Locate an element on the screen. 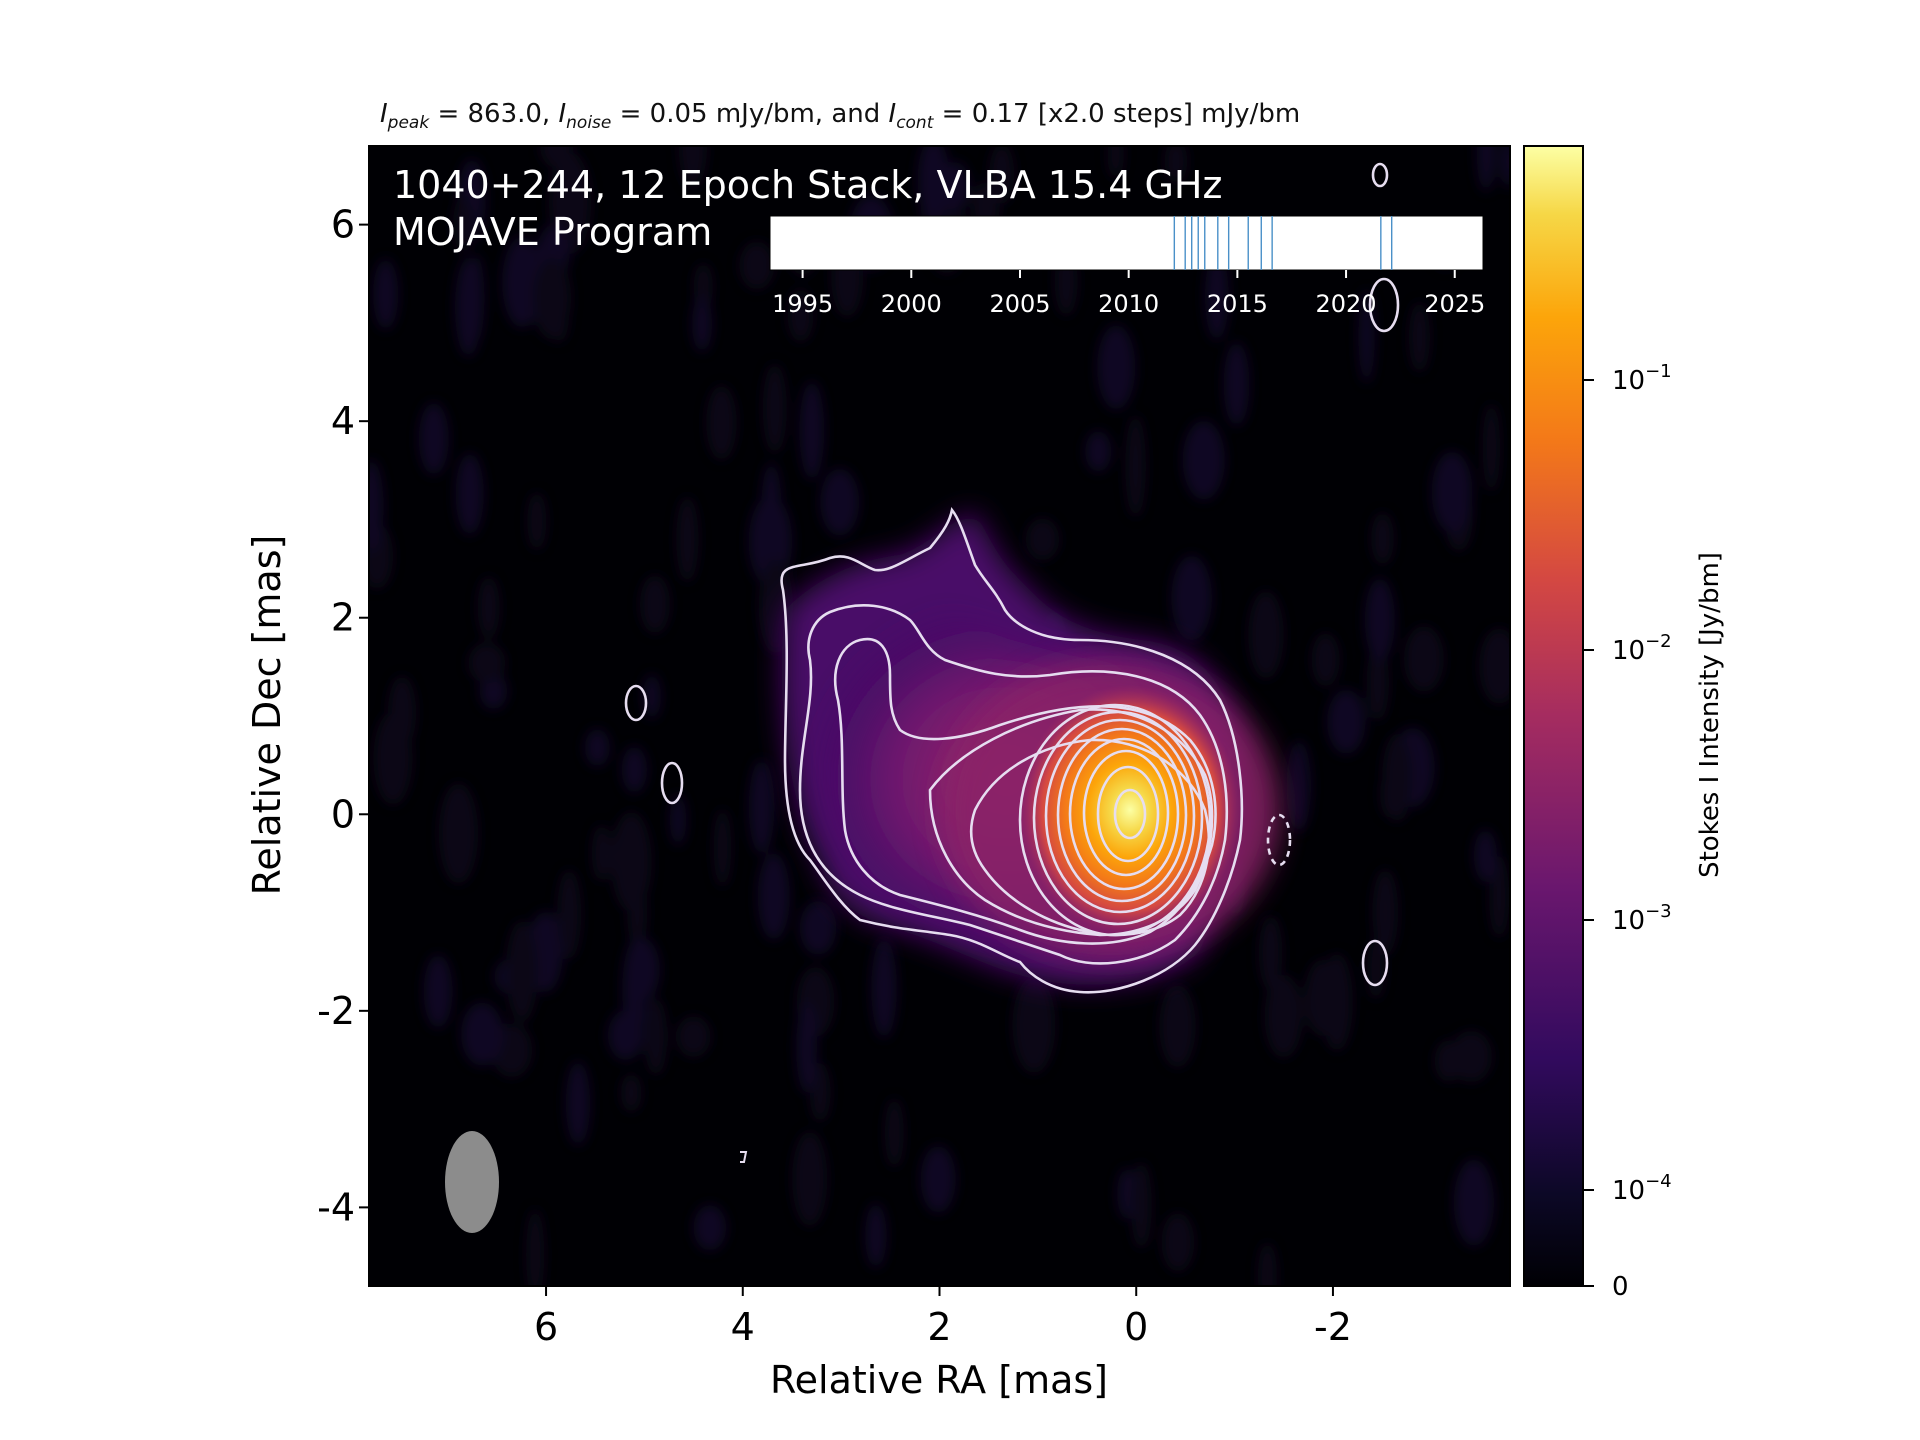 The height and width of the screenshot is (1440, 1920). timeline-tick-label: 2020 is located at coordinates (1346, 304).